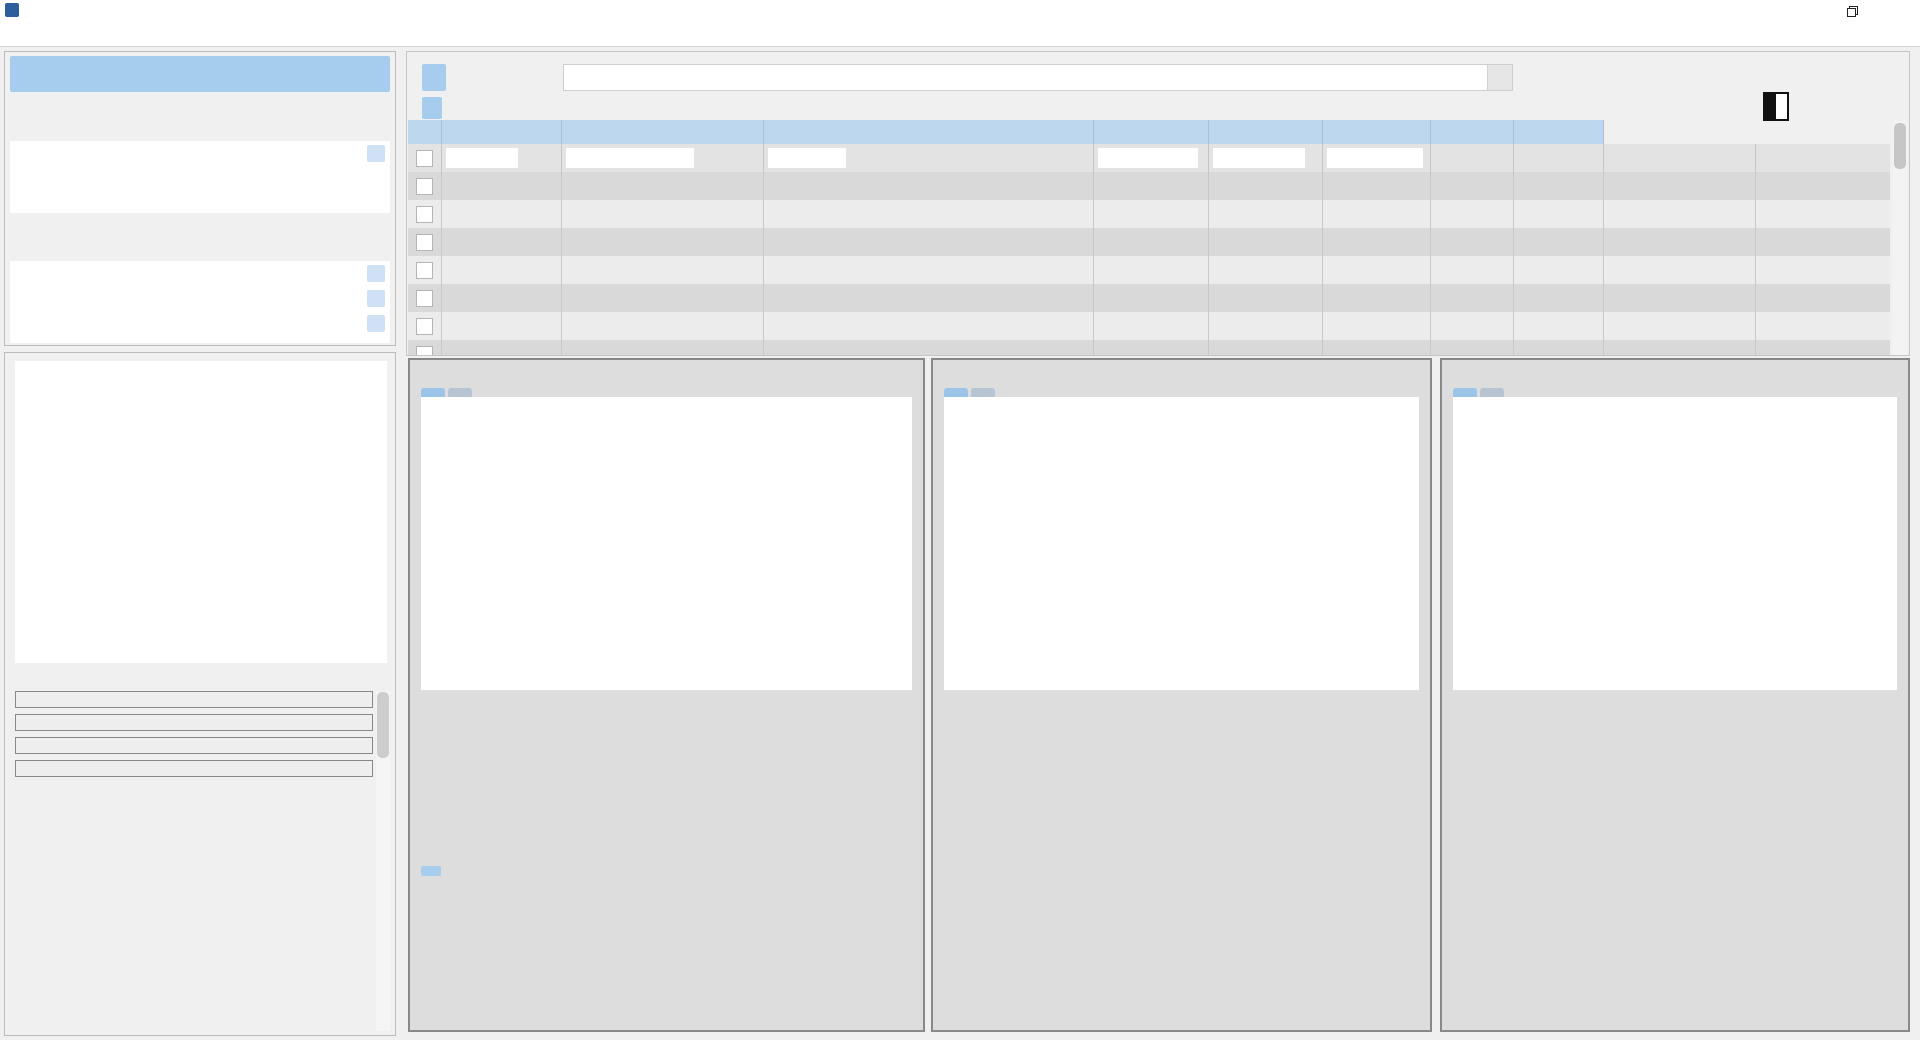 The image size is (1920, 1040). What do you see at coordinates (1151, 132) in the screenshot?
I see `column-header-stack-front` at bounding box center [1151, 132].